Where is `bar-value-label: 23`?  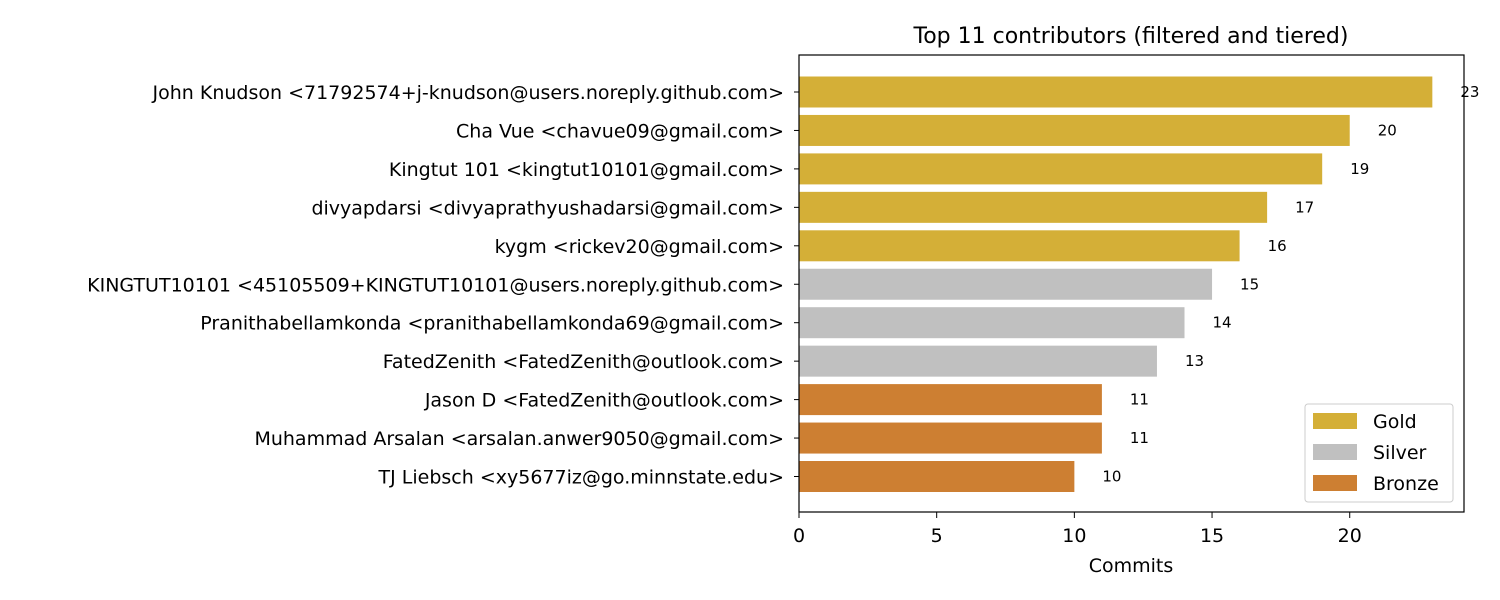 bar-value-label: 23 is located at coordinates (1469, 92).